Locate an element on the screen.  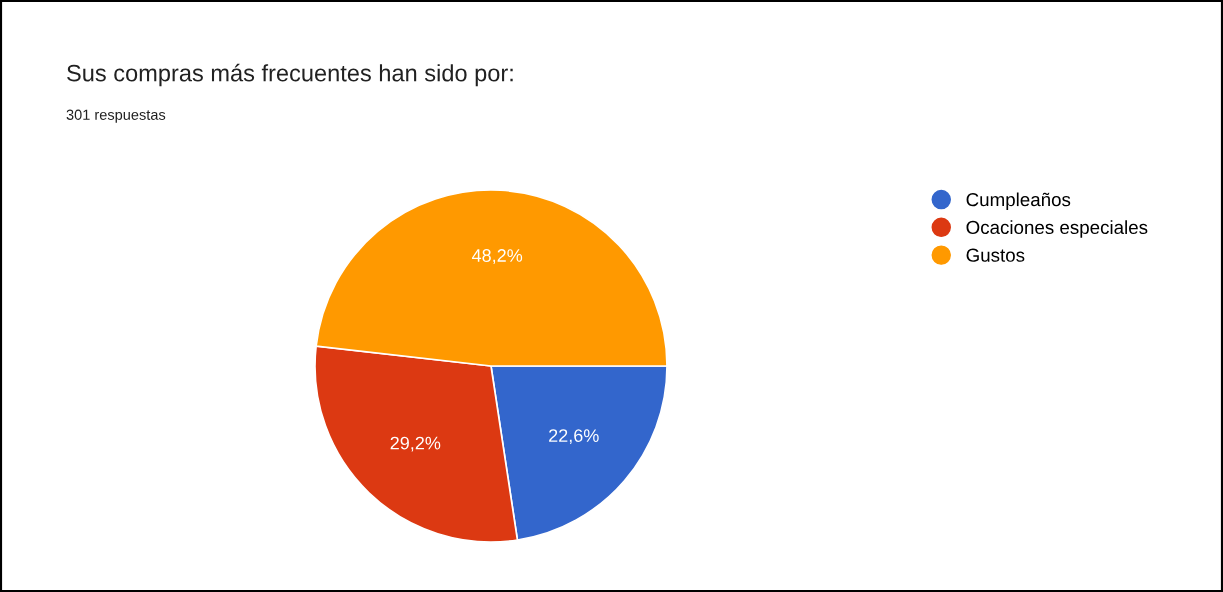
text: 301 respuestas is located at coordinates (116, 116).